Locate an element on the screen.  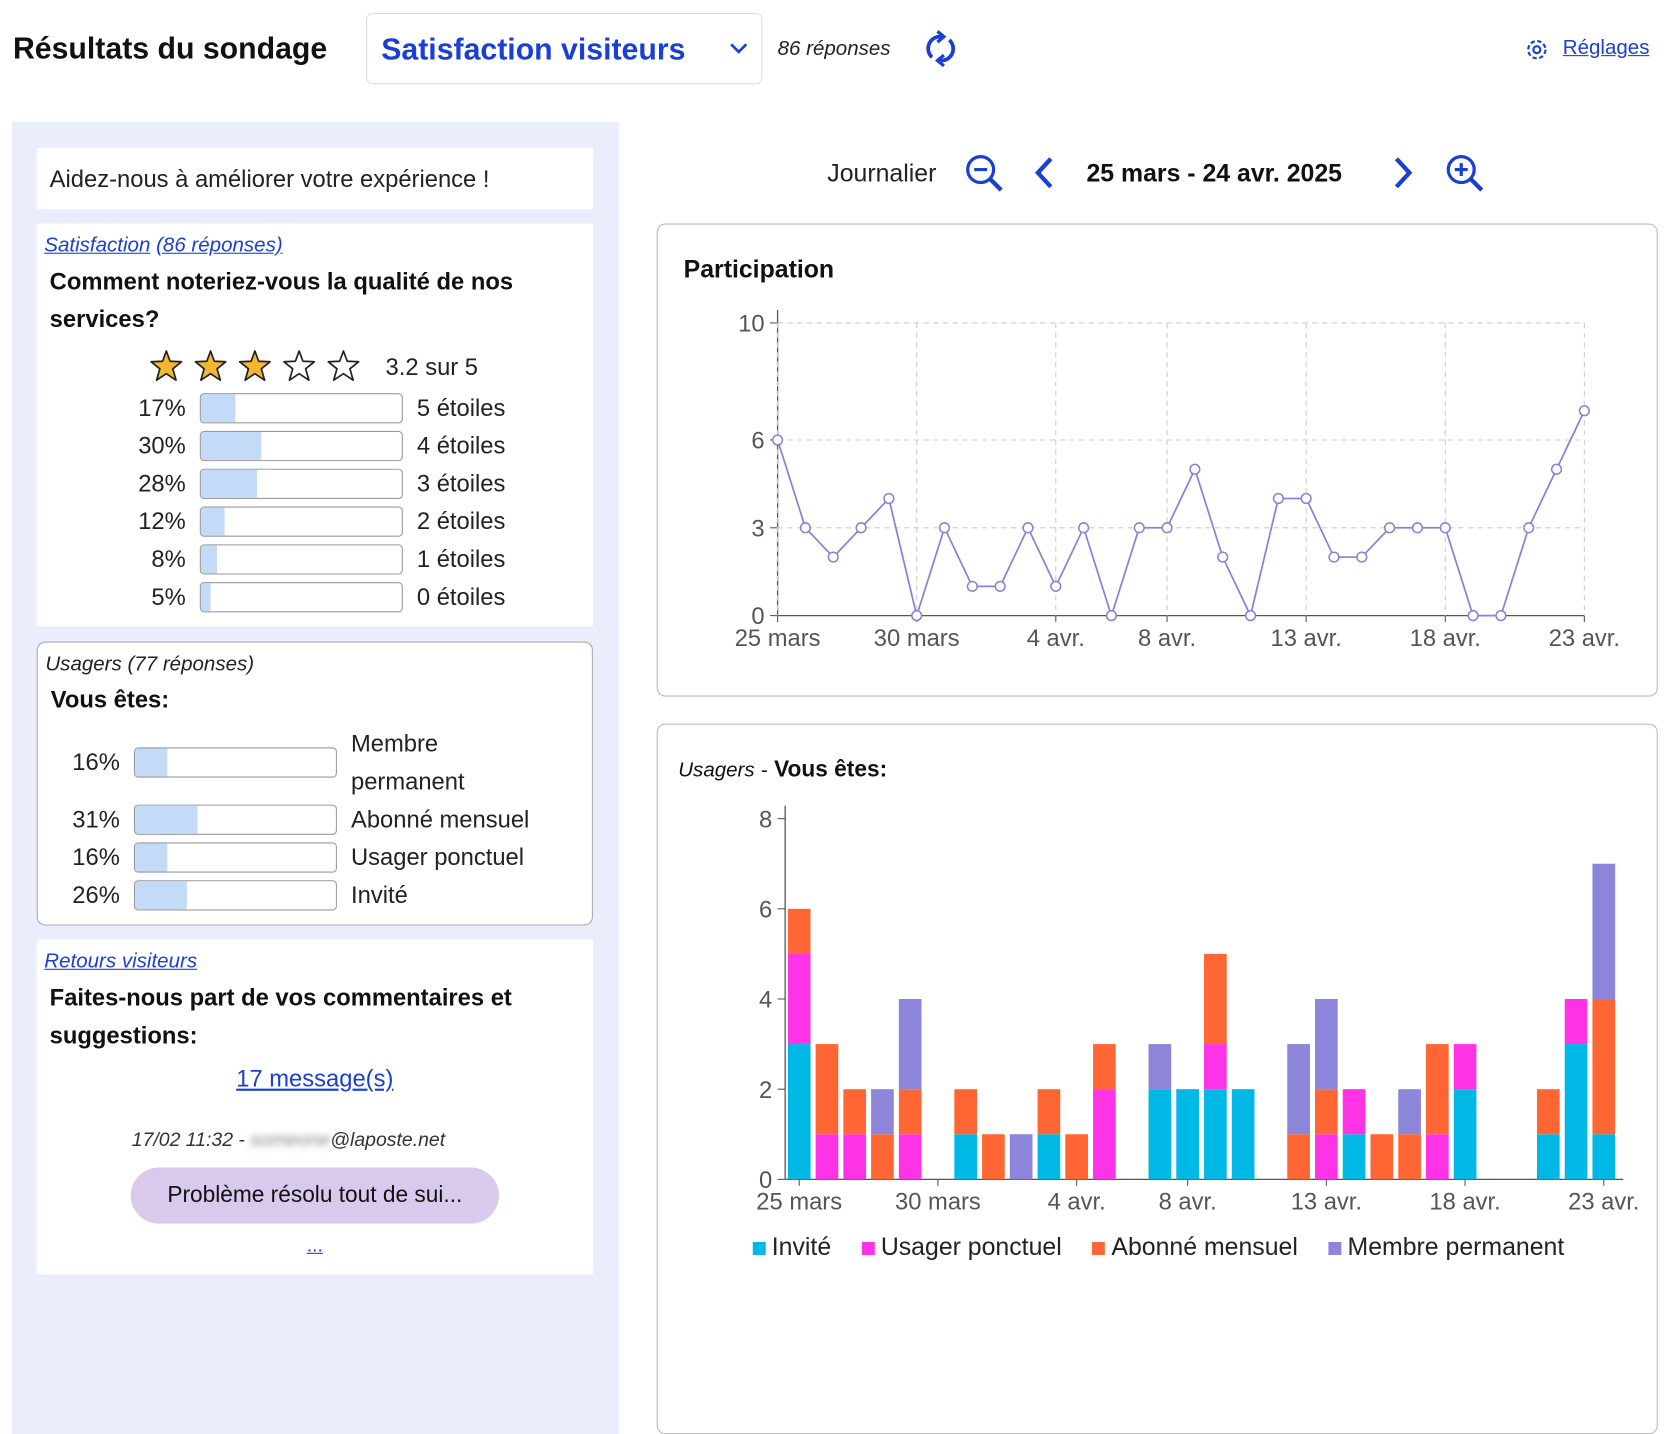
chart-subtitle: Usagers is located at coordinates (716, 770).